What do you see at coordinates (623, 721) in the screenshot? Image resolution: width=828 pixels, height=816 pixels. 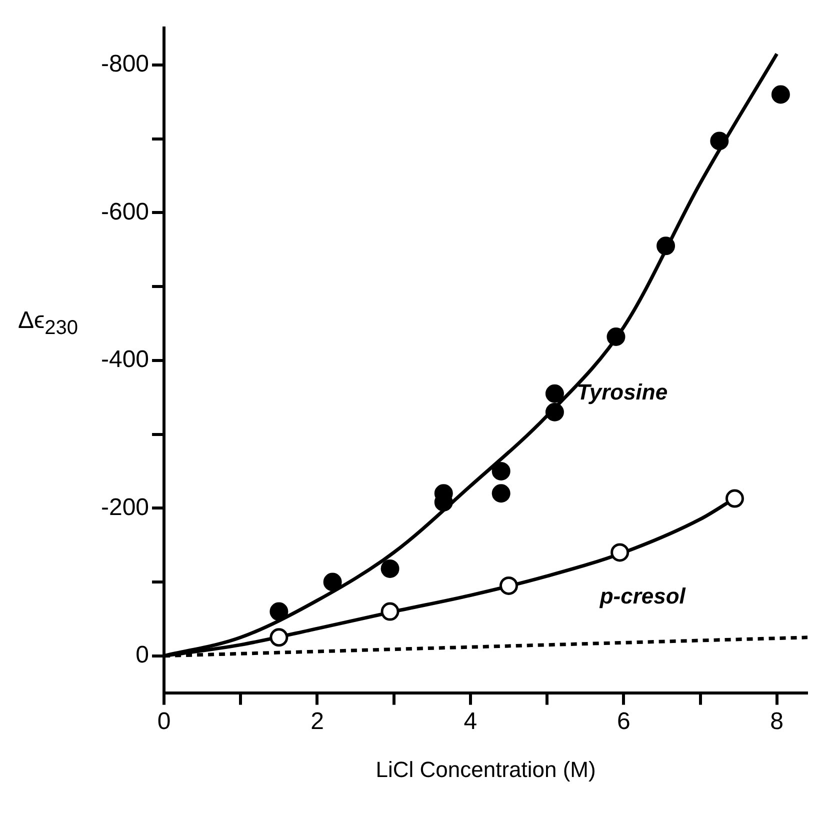 I see `x-tick-label: 6` at bounding box center [623, 721].